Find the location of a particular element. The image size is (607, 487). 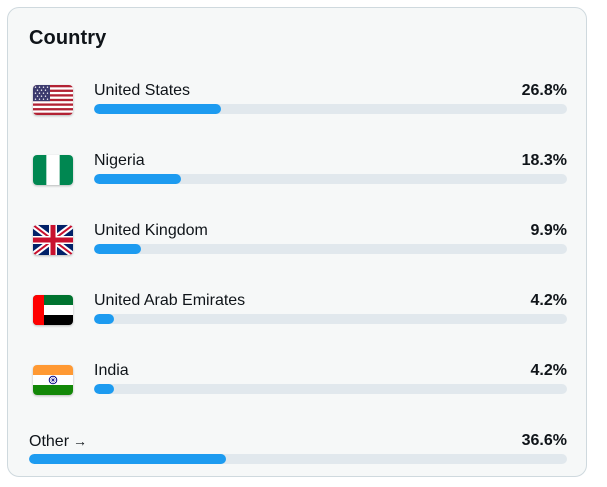

other-percent: 36.6% is located at coordinates (544, 440).